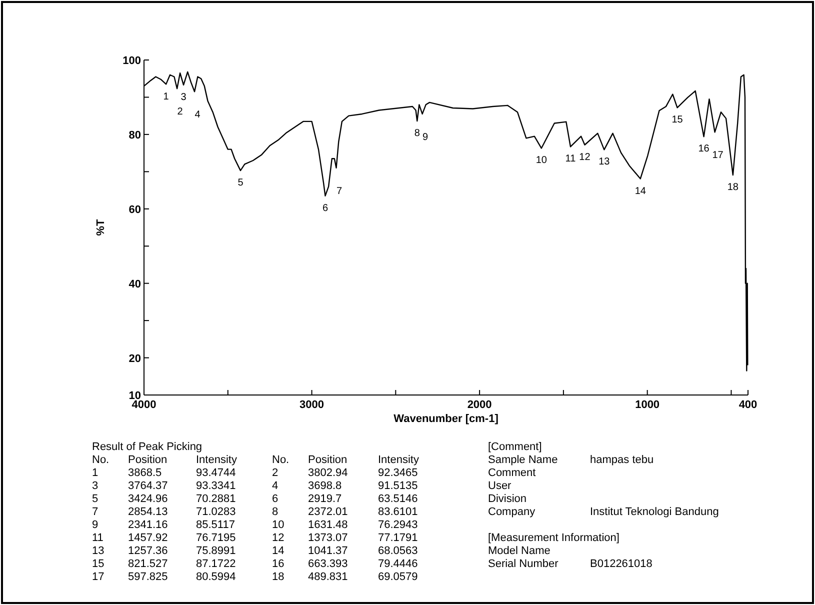 The height and width of the screenshot is (605, 815). Describe the element at coordinates (654, 512) in the screenshot. I see `text: Institut Teknologi Bandung` at that location.